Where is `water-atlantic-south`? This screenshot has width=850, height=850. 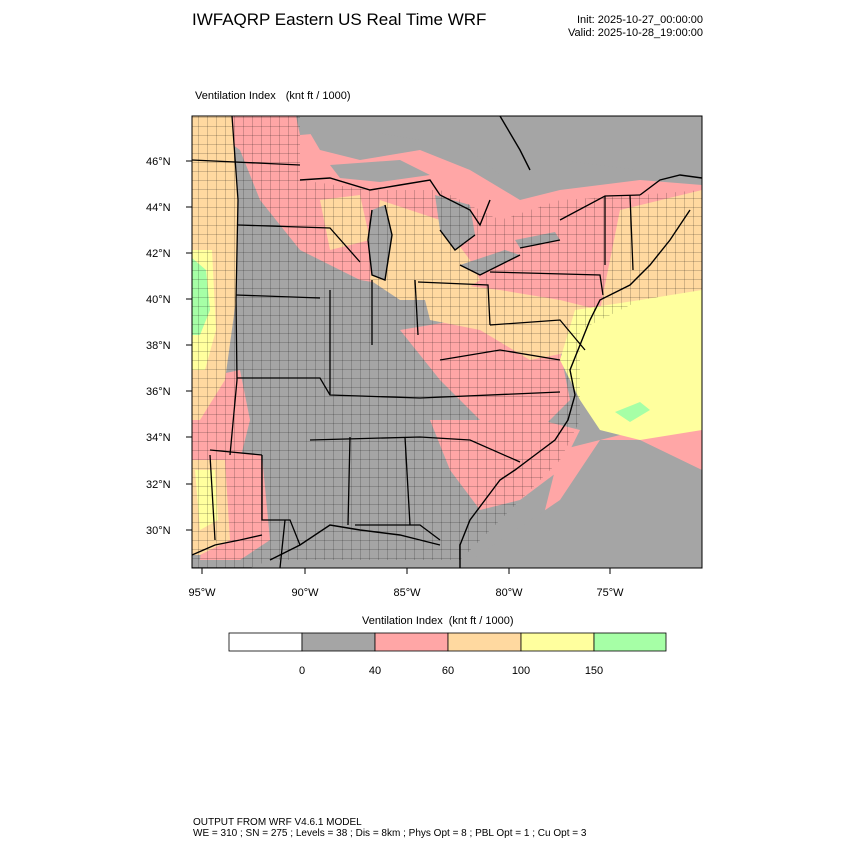
water-atlantic-south is located at coordinates (581, 504).